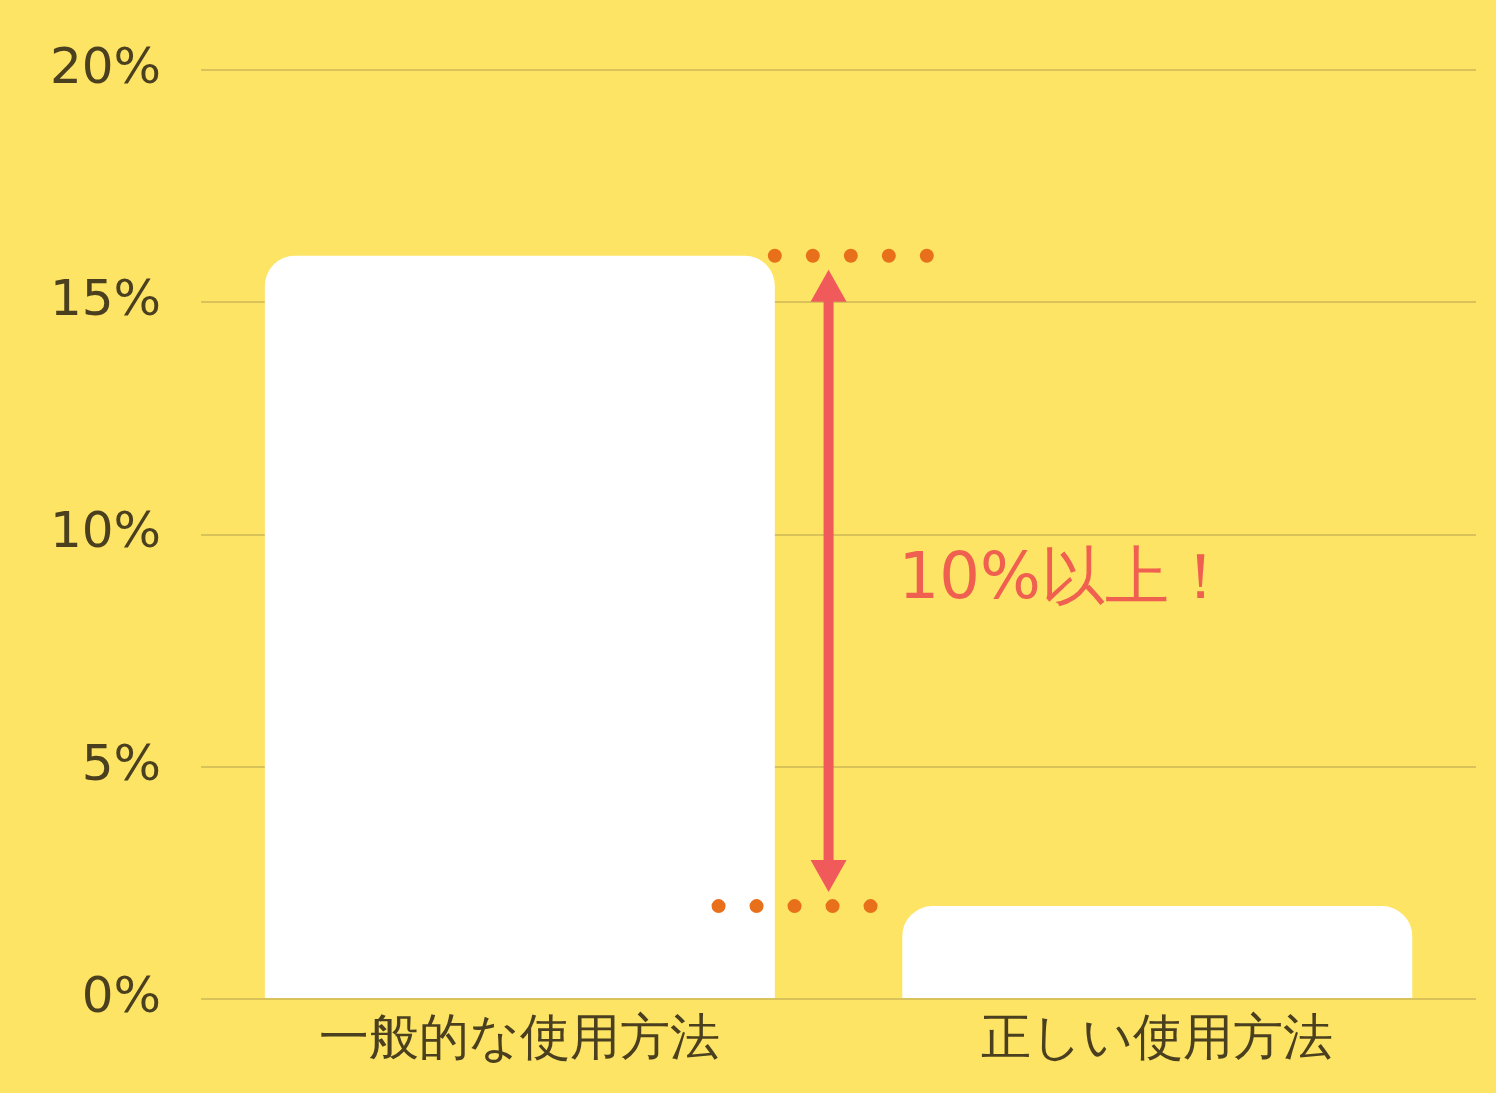 The image size is (1496, 1093). Describe the element at coordinates (121, 994) in the screenshot. I see `y-tick-label: 0%` at that location.